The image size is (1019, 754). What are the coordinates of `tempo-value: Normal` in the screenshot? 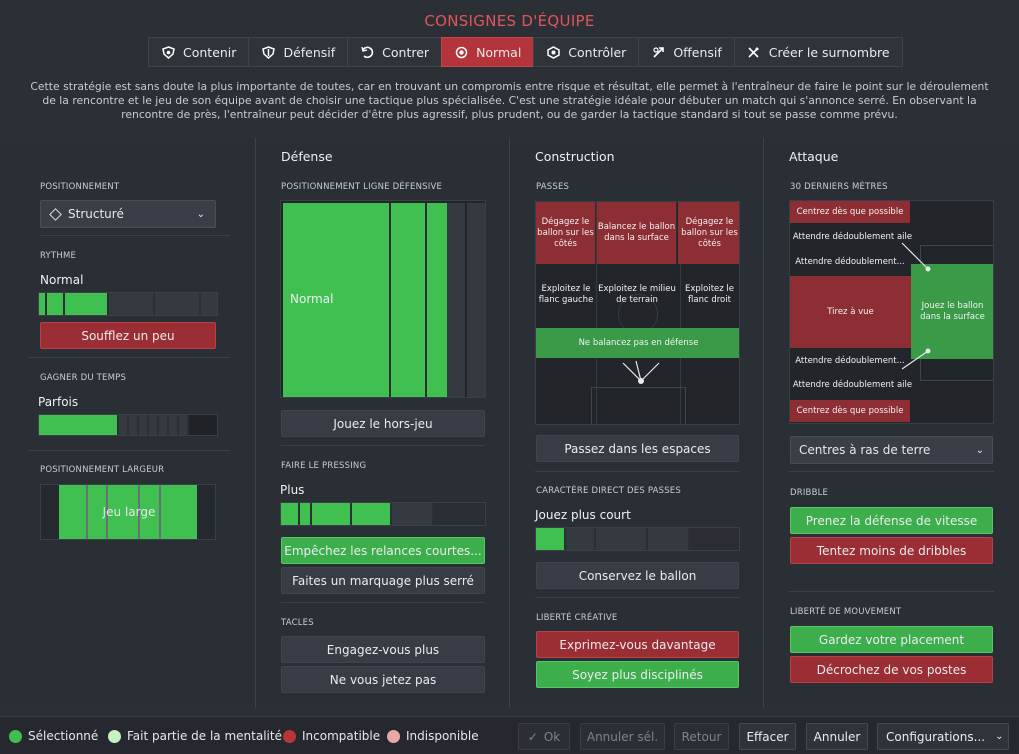 It's located at (62, 280).